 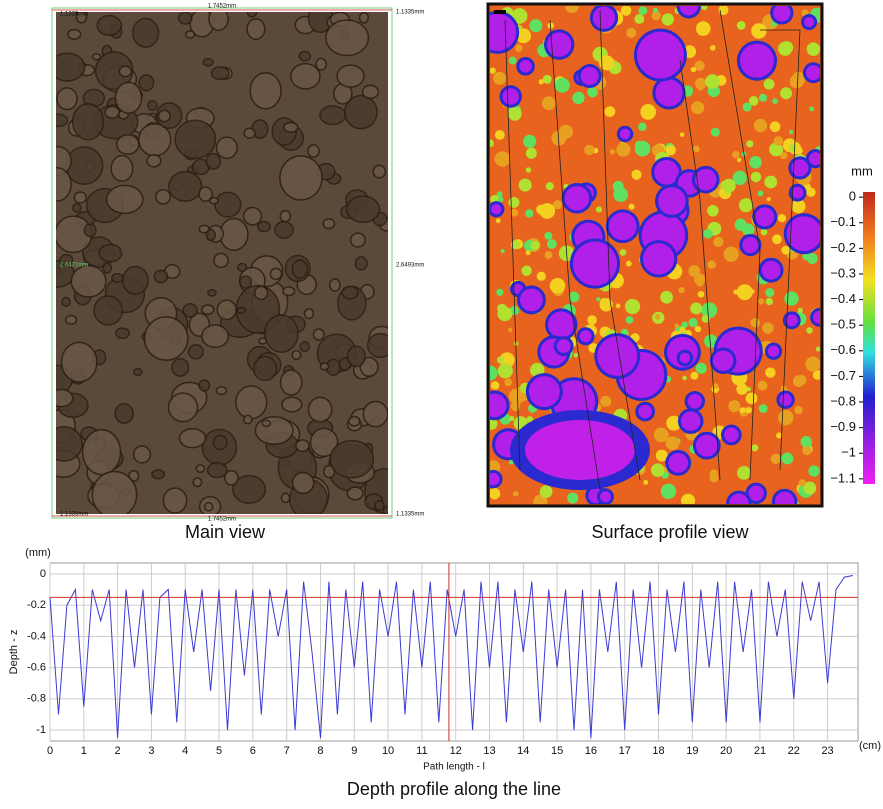 What do you see at coordinates (843, 349) in the screenshot?
I see `colorbar-label: −0.6` at bounding box center [843, 349].